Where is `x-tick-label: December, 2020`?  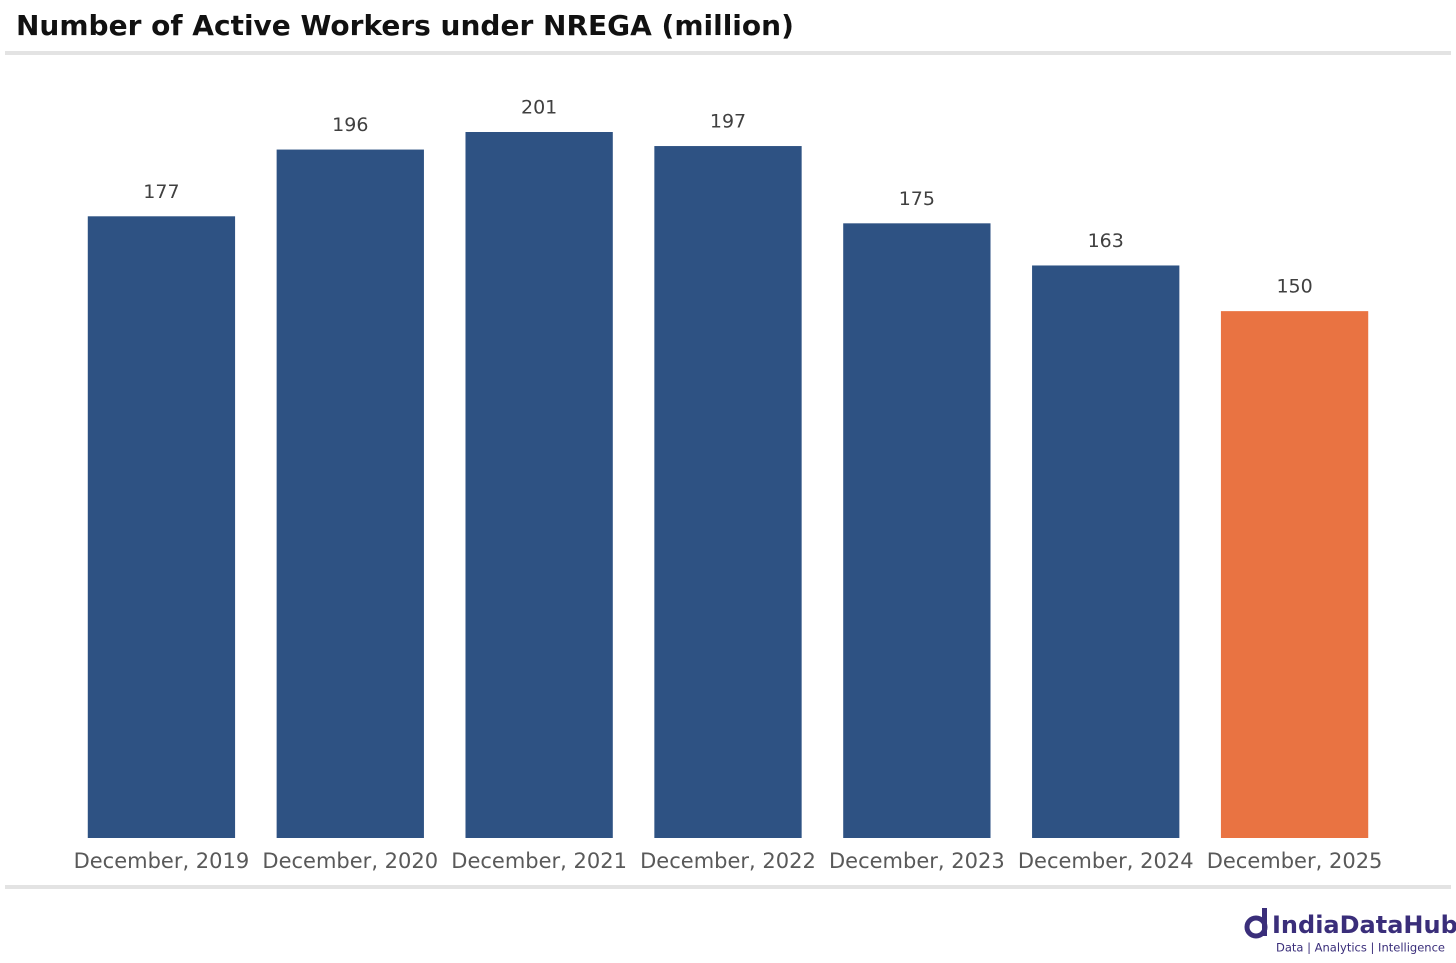 x-tick-label: December, 2020 is located at coordinates (350, 861).